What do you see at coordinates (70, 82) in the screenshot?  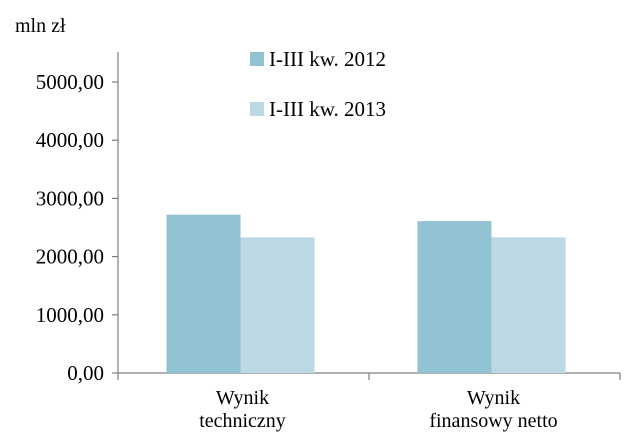 I see `y-tick-label: 5000,00` at bounding box center [70, 82].